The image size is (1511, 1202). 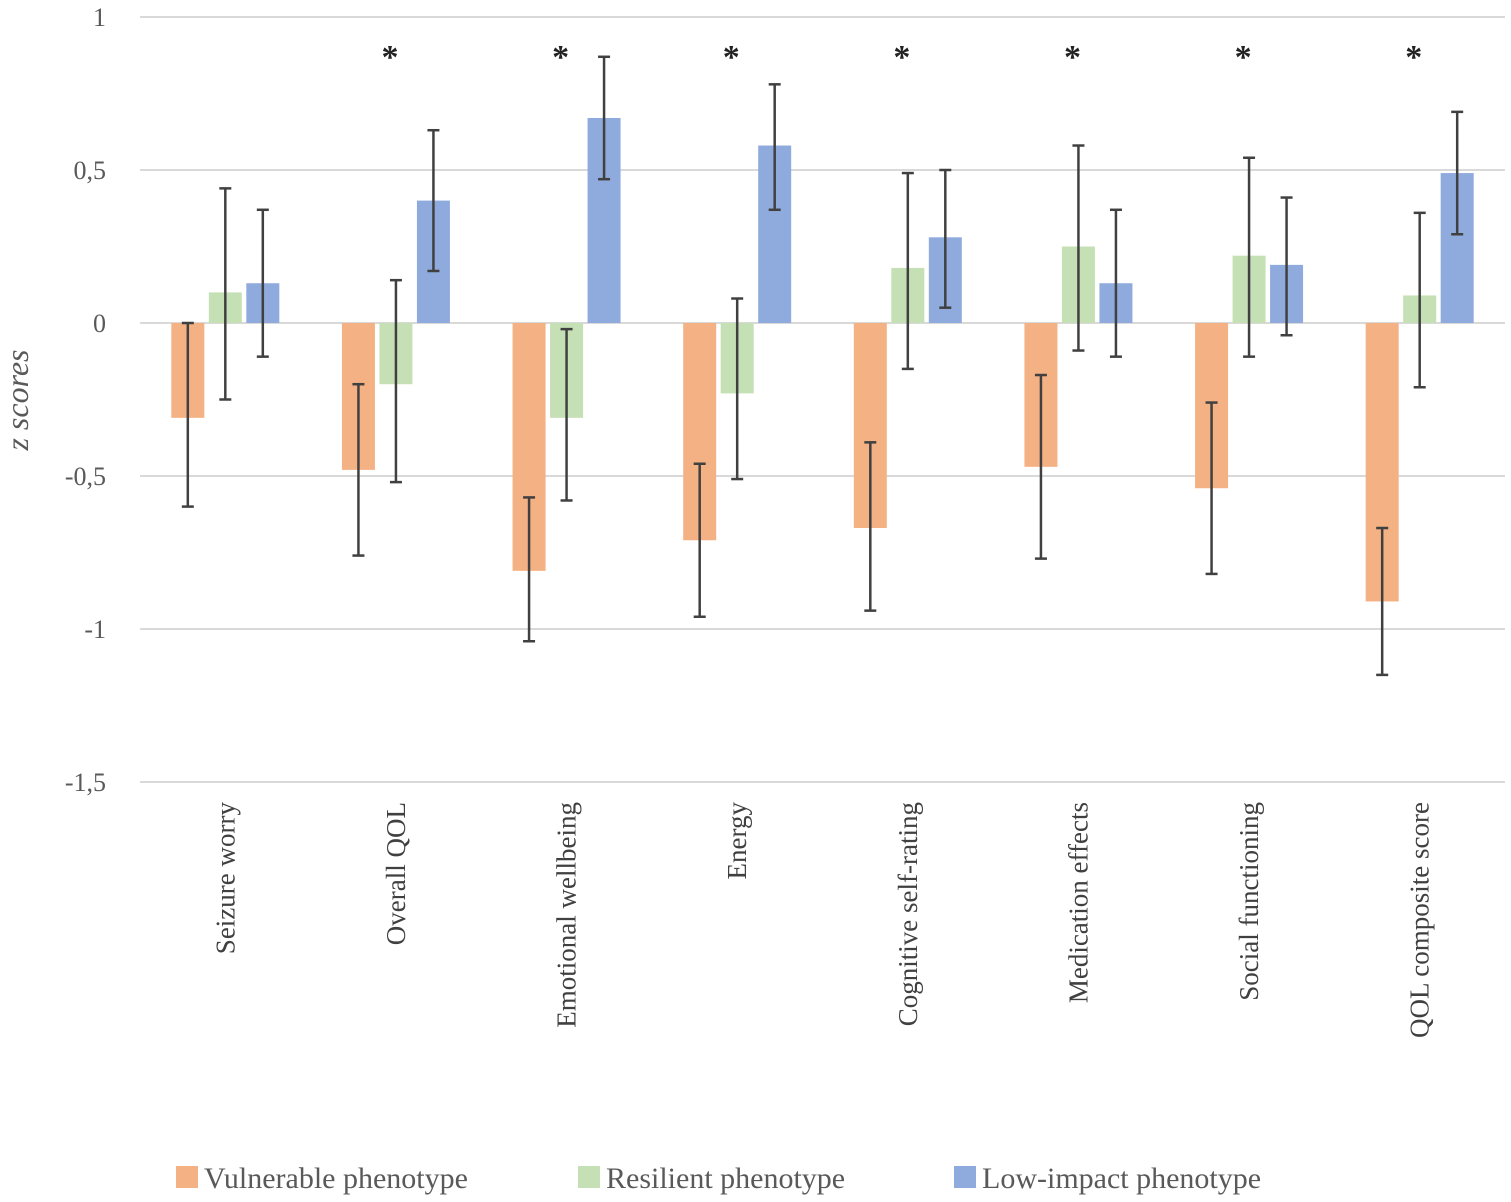 What do you see at coordinates (225, 878) in the screenshot?
I see `x-tick-label: Seizure worry` at bounding box center [225, 878].